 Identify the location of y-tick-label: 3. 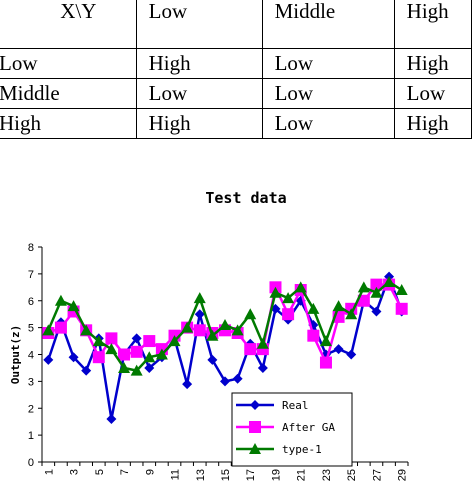
(31, 382).